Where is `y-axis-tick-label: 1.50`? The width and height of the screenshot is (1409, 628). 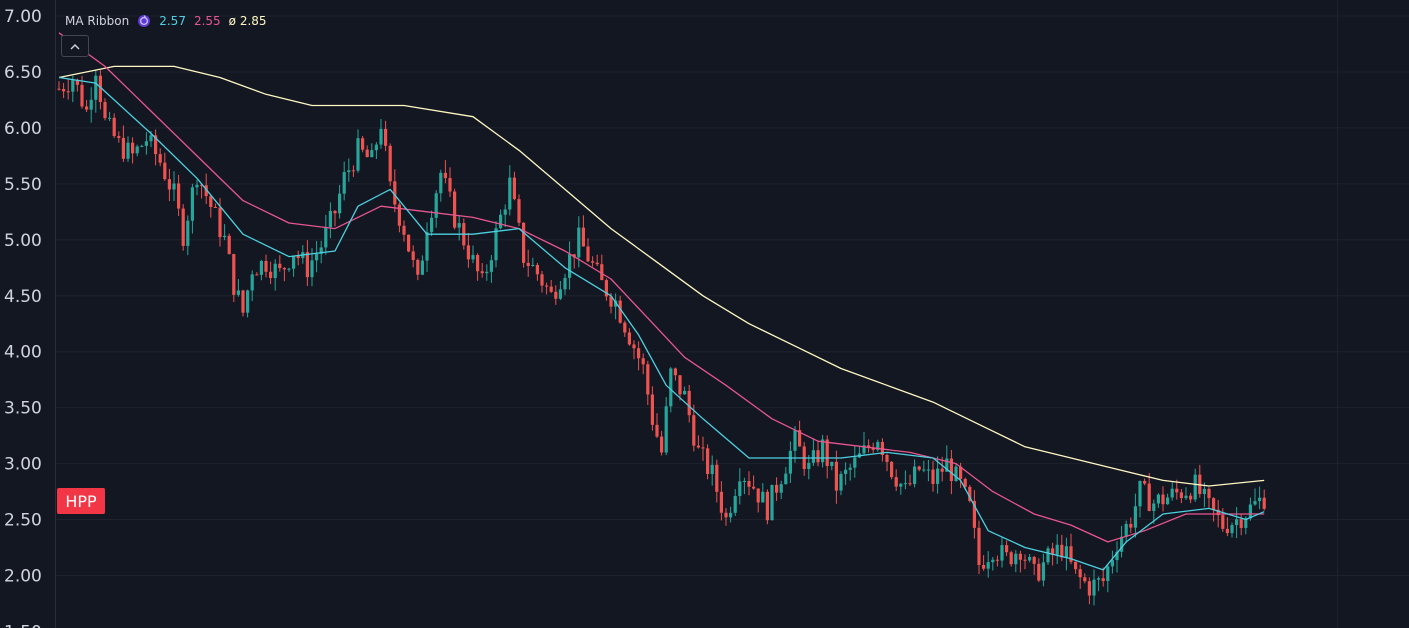 y-axis-tick-label: 1.50 is located at coordinates (23, 625).